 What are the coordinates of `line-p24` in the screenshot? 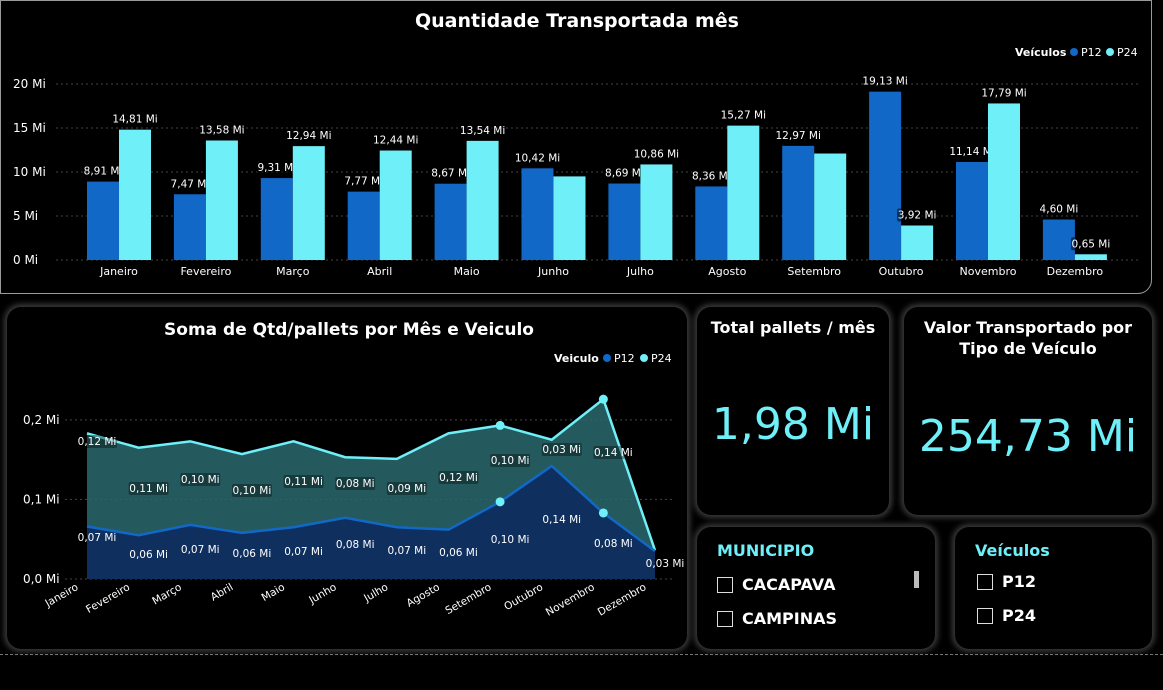 It's located at (371, 474).